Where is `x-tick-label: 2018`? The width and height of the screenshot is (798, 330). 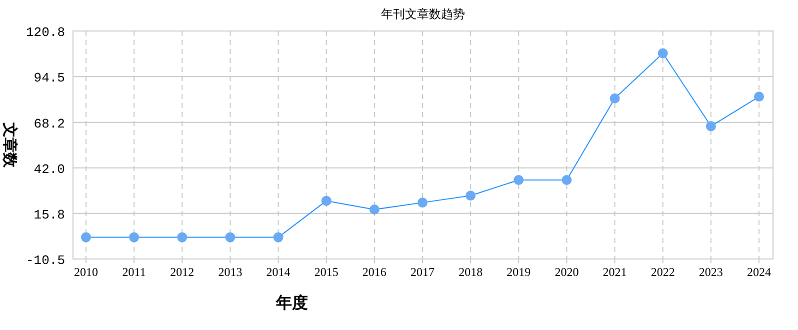
x-tick-label: 2018 is located at coordinates (470, 272).